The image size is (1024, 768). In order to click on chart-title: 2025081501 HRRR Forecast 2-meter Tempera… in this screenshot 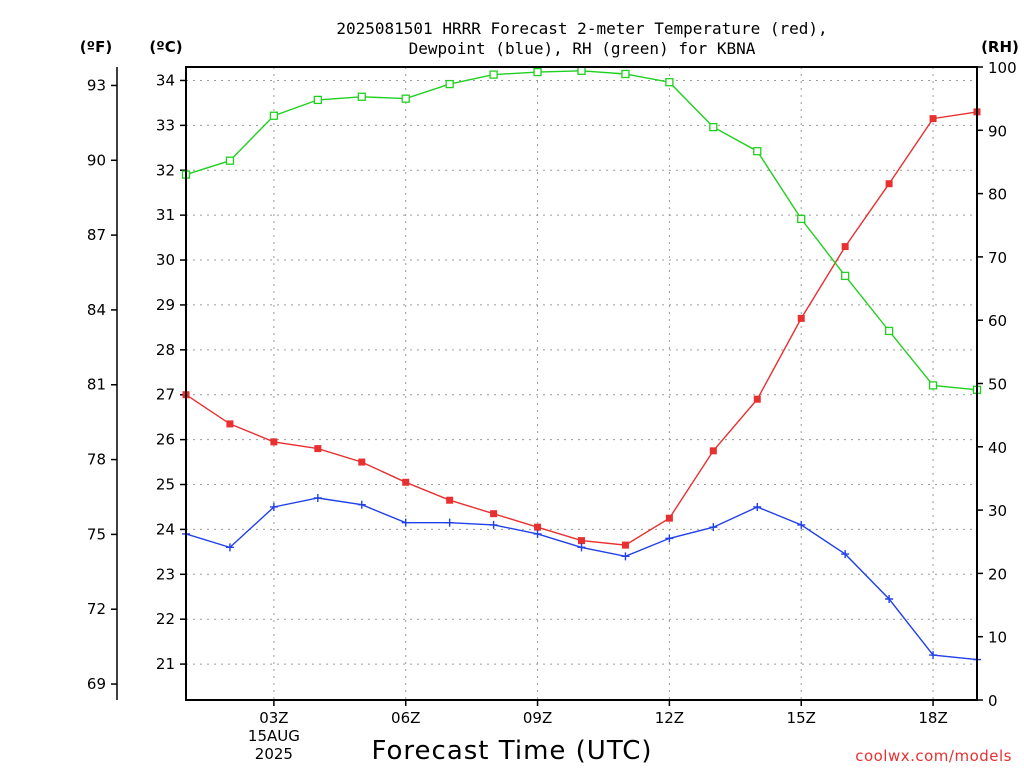, I will do `click(581, 38)`.